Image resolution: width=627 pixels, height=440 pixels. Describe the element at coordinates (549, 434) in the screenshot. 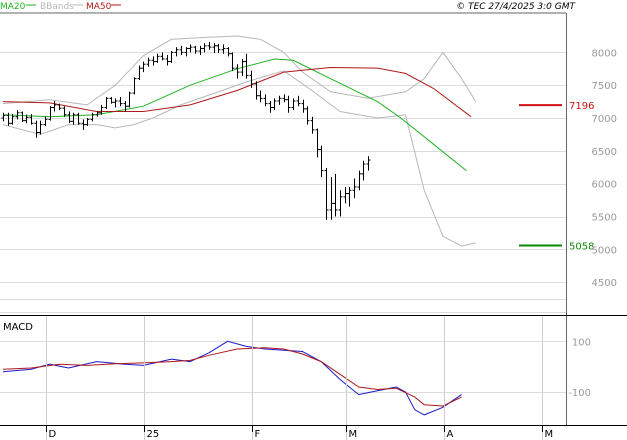

I see `x-tick-label: M` at that location.